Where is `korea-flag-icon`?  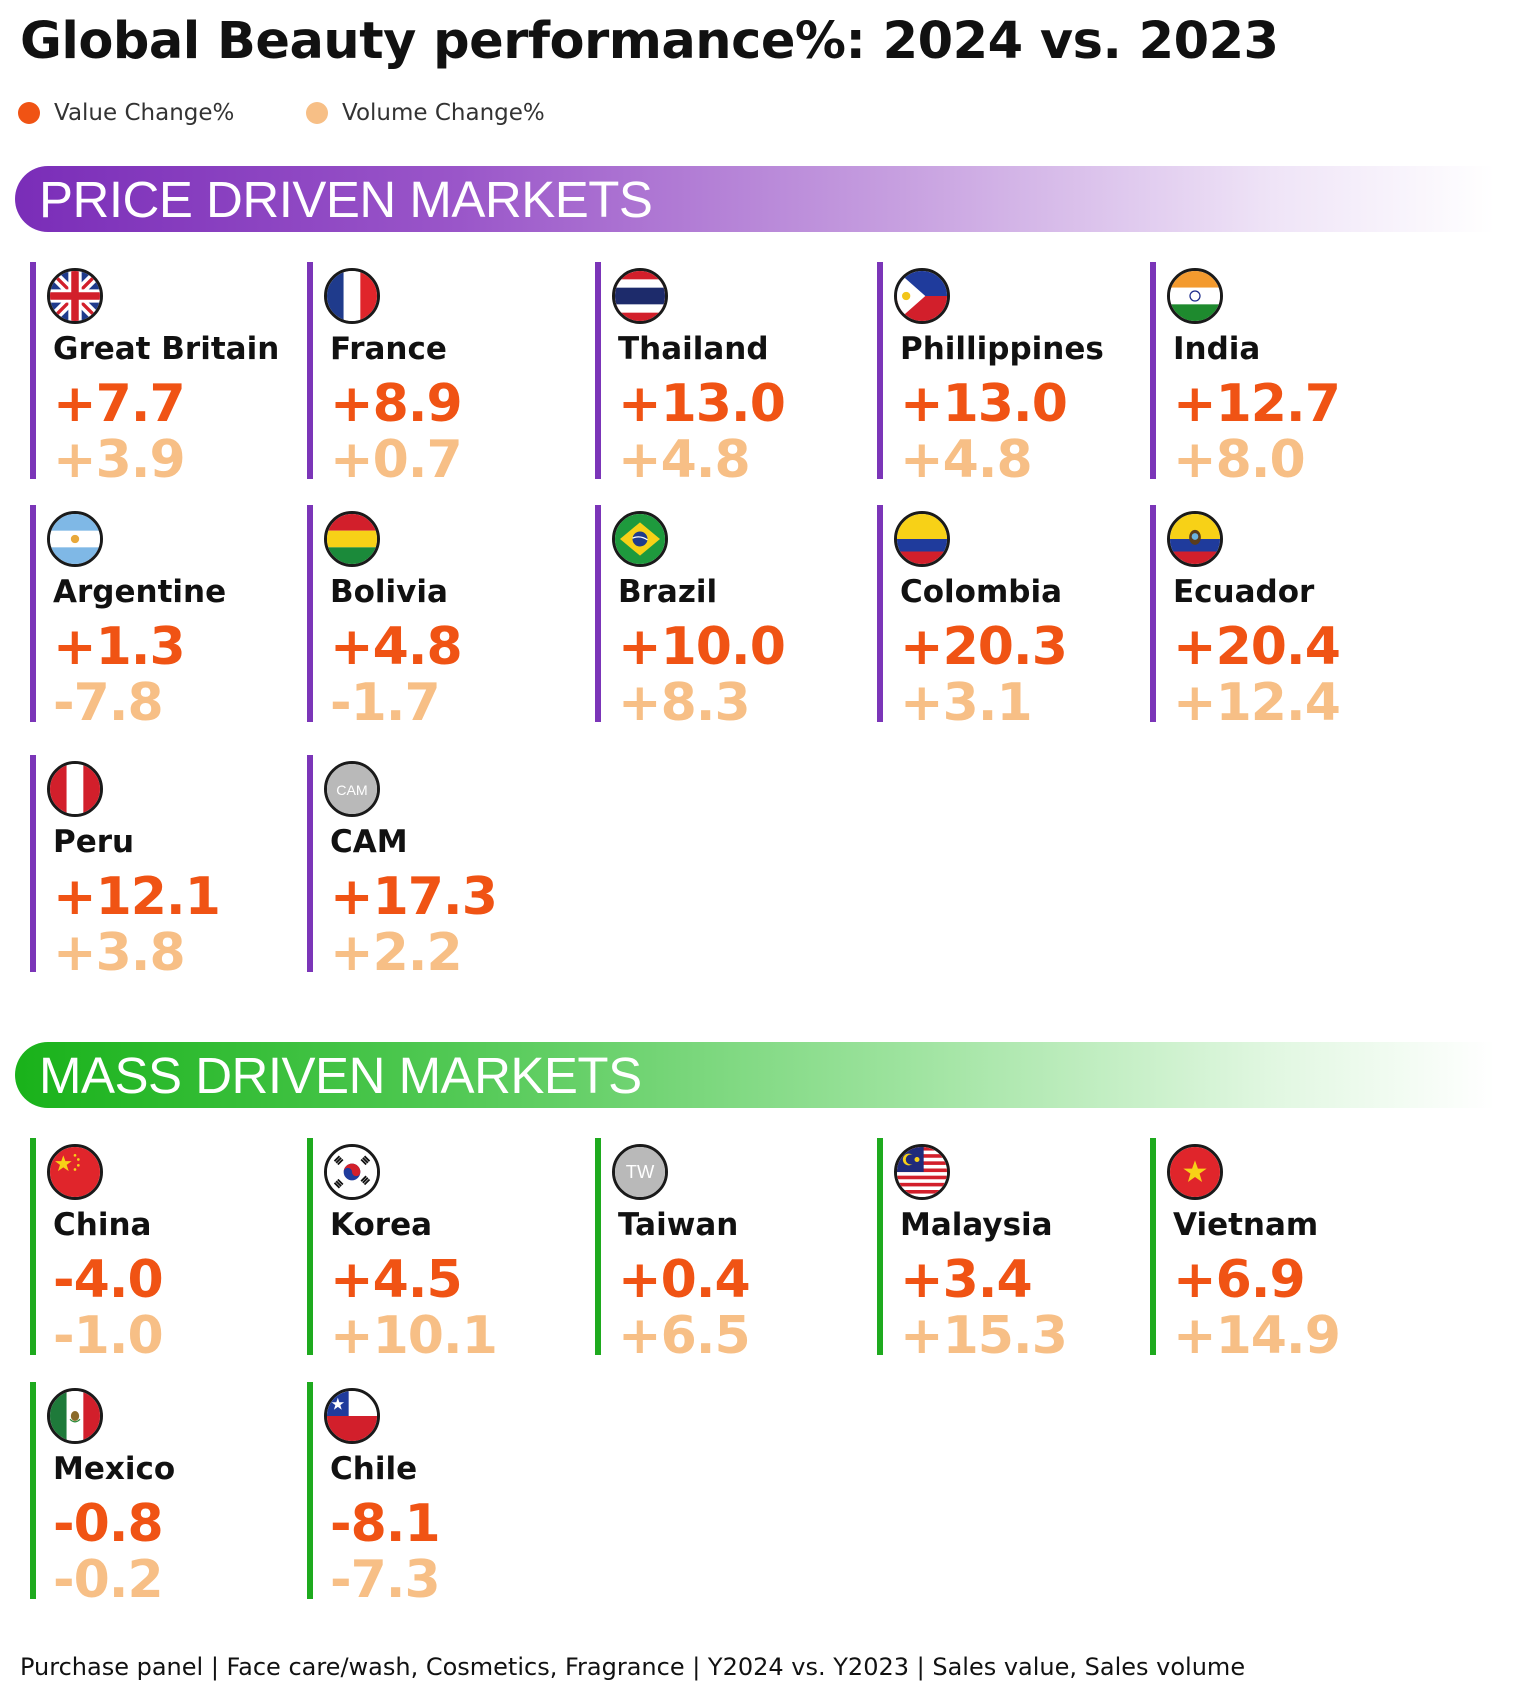 korea-flag-icon is located at coordinates (352, 1172).